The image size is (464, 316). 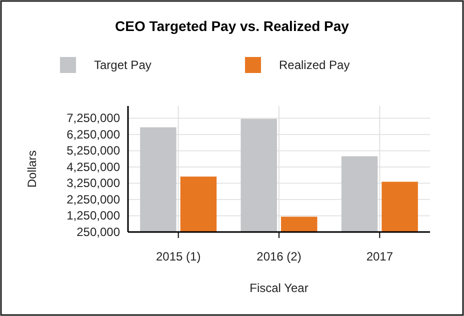 What do you see at coordinates (93, 118) in the screenshot?
I see `y-tick-label: 7,250,000` at bounding box center [93, 118].